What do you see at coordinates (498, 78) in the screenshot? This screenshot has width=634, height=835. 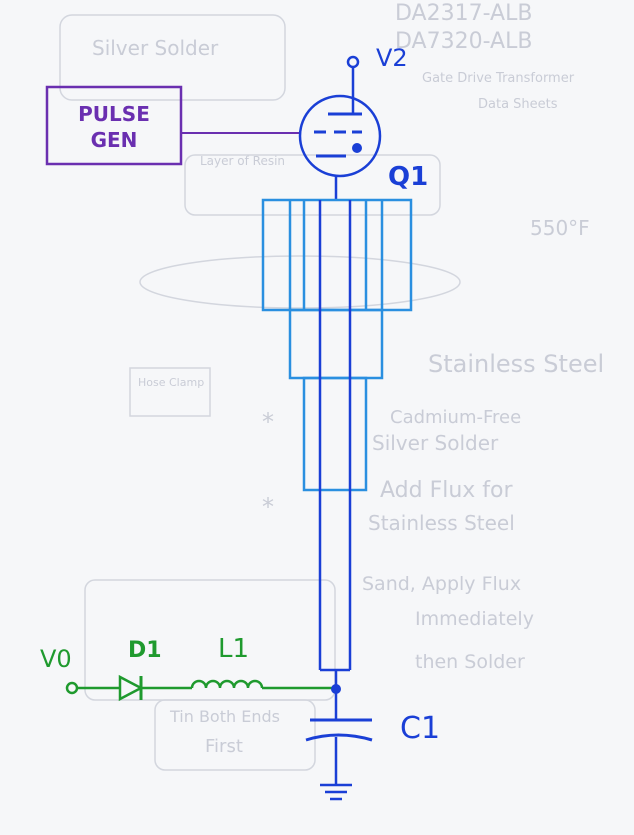 I see `background-note: Gate Drive Transformer` at bounding box center [498, 78].